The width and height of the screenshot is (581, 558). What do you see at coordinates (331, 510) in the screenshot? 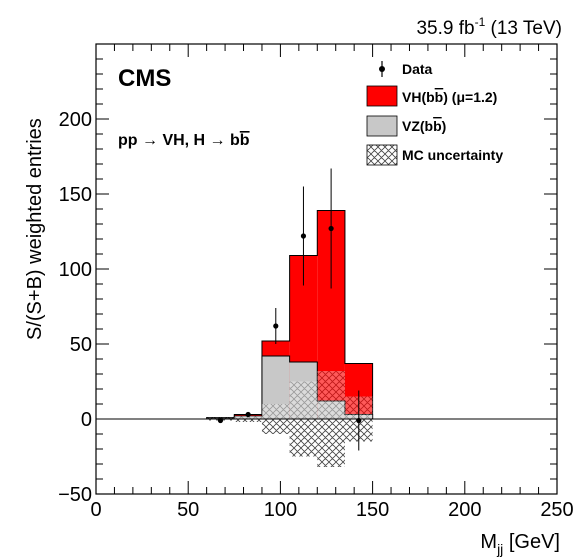
I see `x-tick-labels: 0 50 100 150 200 250` at bounding box center [331, 510].